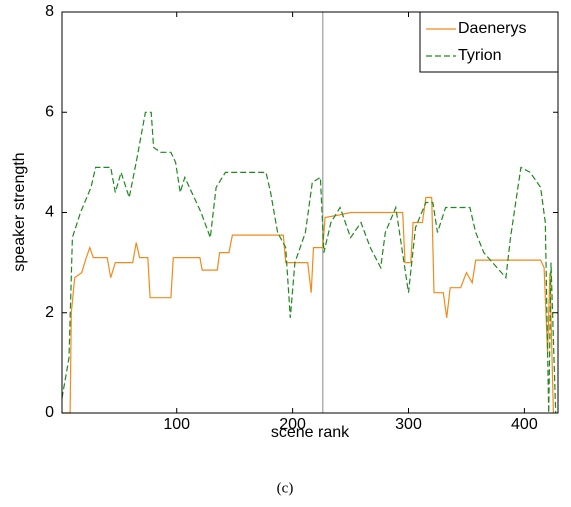 The height and width of the screenshot is (507, 571). What do you see at coordinates (49, 212) in the screenshot?
I see `y-tick-label: 4` at bounding box center [49, 212].